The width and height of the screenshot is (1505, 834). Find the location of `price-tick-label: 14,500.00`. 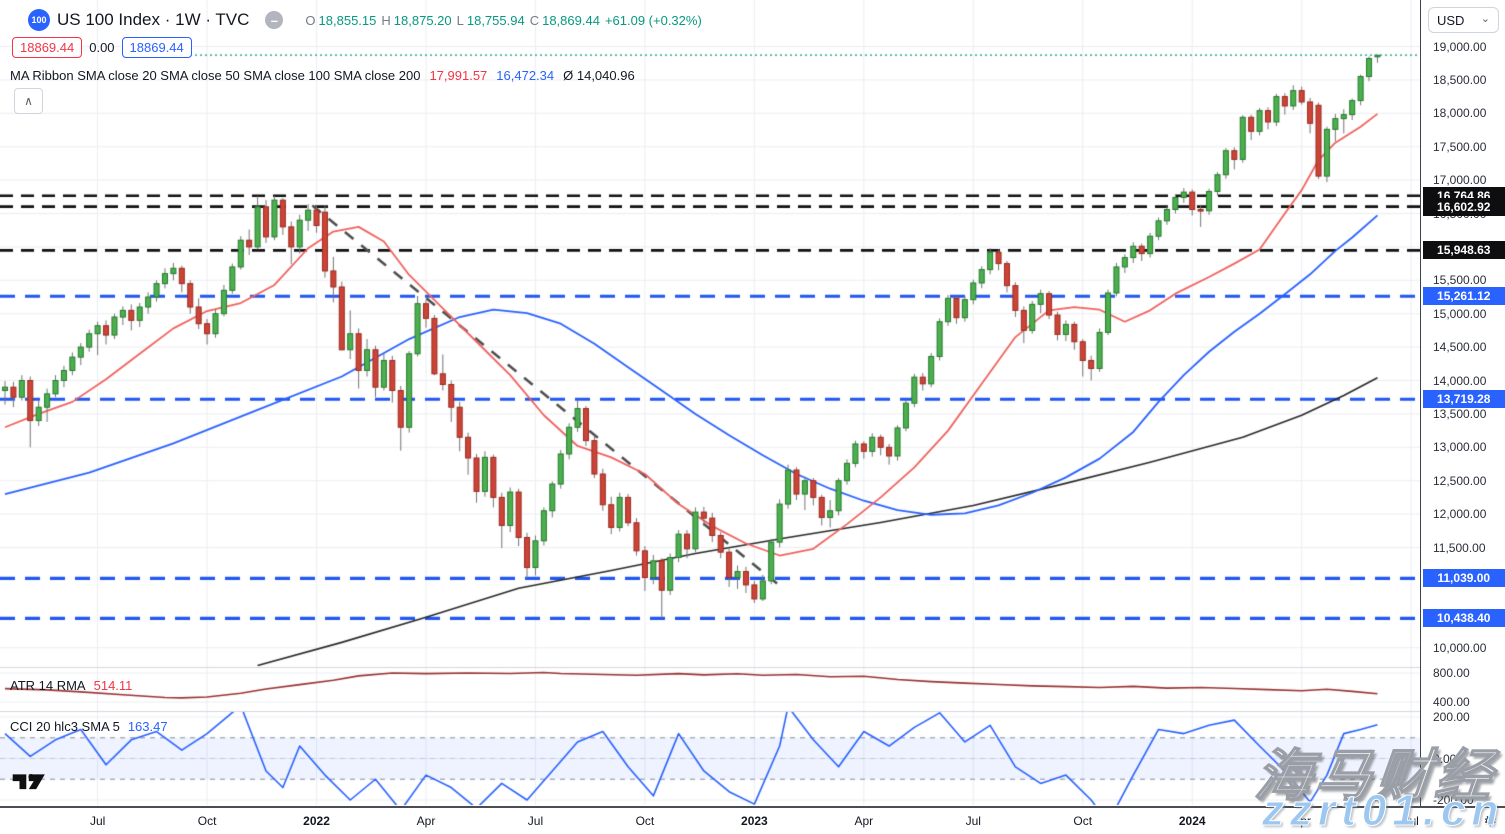

price-tick-label: 14,500.00 is located at coordinates (1460, 347).